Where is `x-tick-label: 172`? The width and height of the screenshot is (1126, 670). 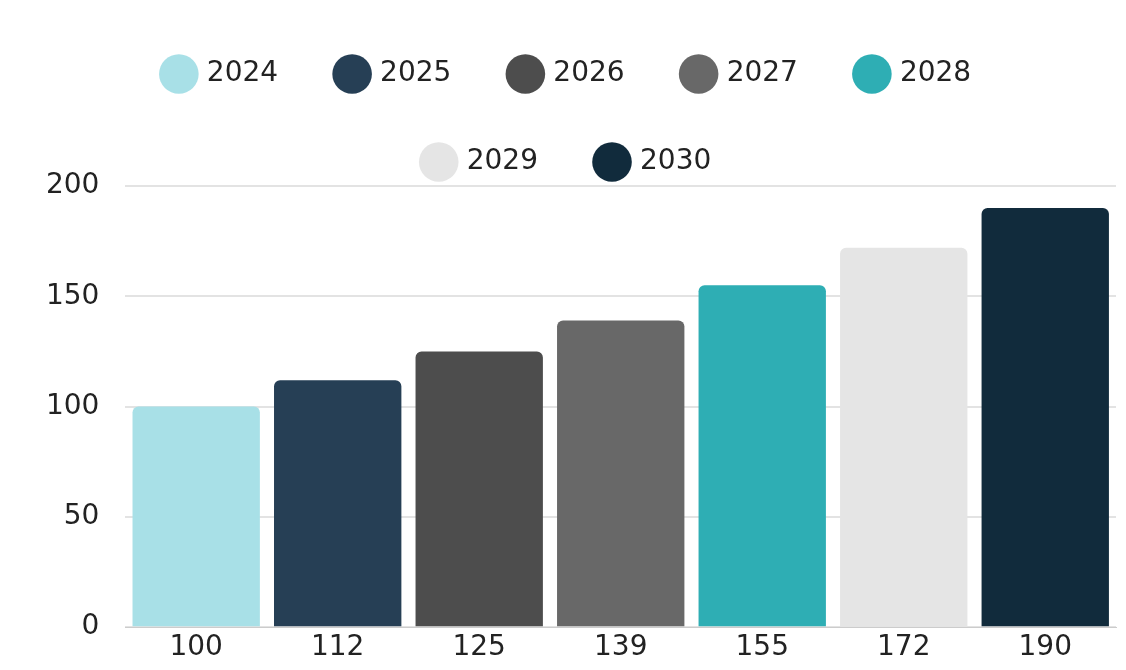
x-tick-label: 172 is located at coordinates (904, 646).